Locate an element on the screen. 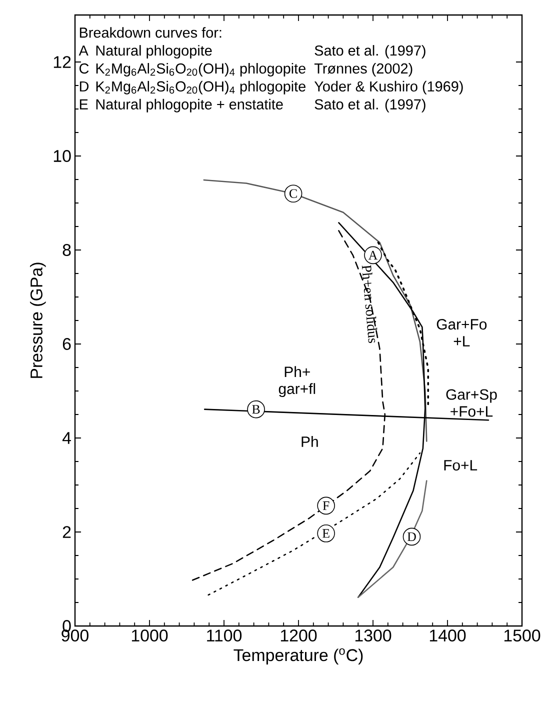 This screenshot has height=704, width=550. y-tick-label: 12 is located at coordinates (62, 62).